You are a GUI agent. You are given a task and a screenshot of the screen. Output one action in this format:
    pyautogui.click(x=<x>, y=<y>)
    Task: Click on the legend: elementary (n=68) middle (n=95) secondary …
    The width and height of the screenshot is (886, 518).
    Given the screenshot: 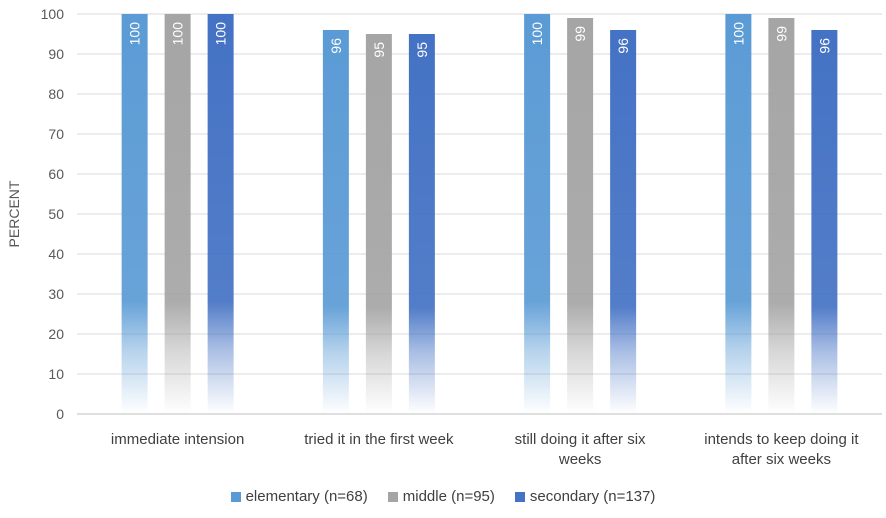 What is the action you would take?
    pyautogui.click(x=443, y=496)
    